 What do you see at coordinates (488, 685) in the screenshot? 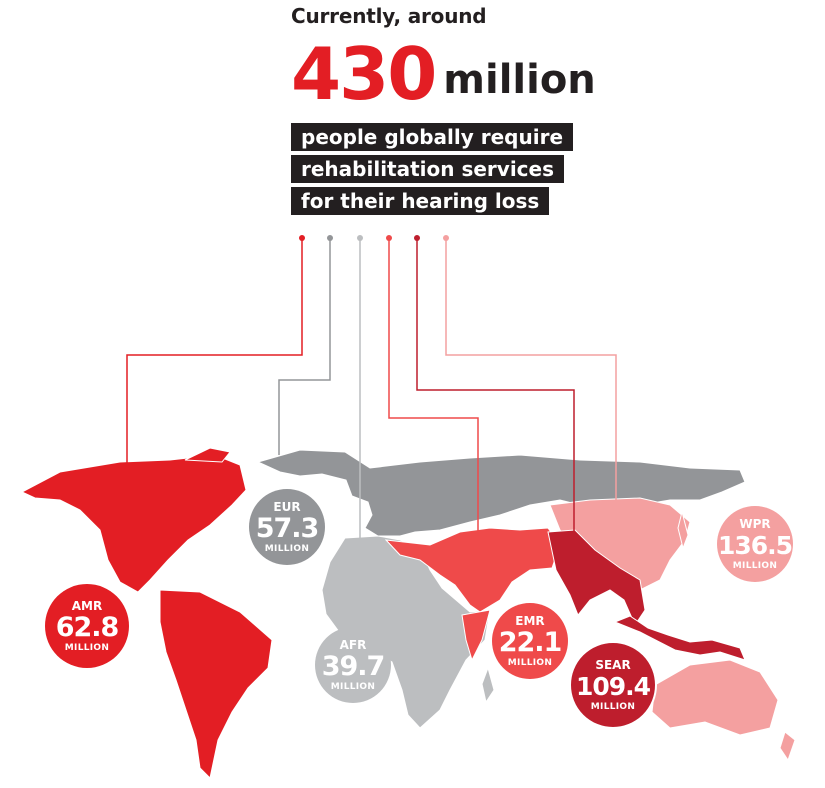
I see `region-shape-afr` at bounding box center [488, 685].